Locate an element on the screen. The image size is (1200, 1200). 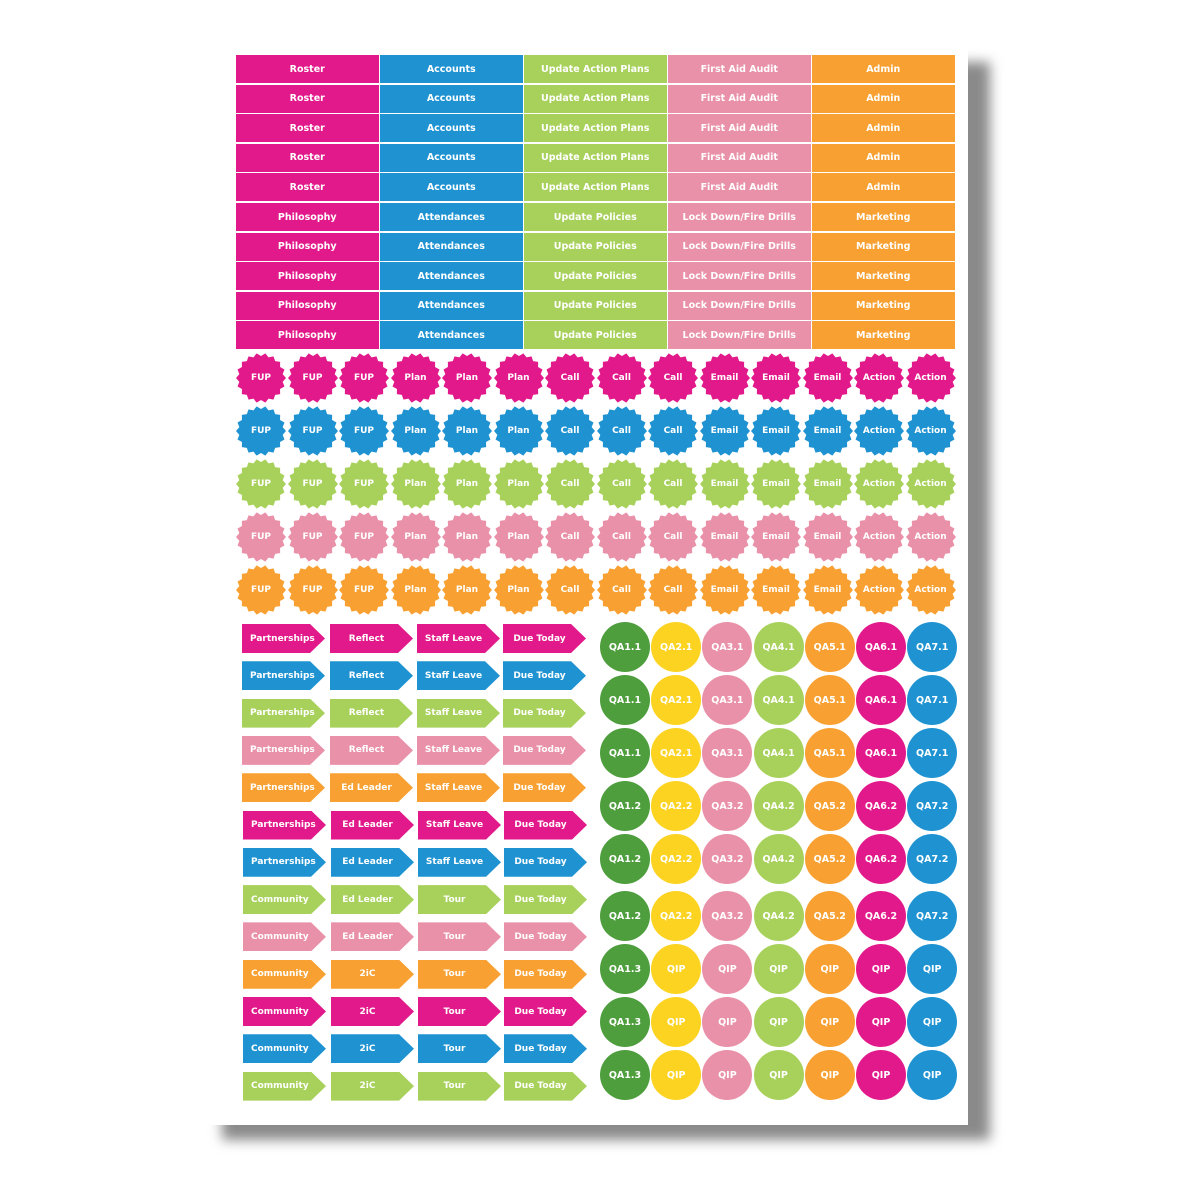
circle-sticker: QA3.1 is located at coordinates (727, 753).